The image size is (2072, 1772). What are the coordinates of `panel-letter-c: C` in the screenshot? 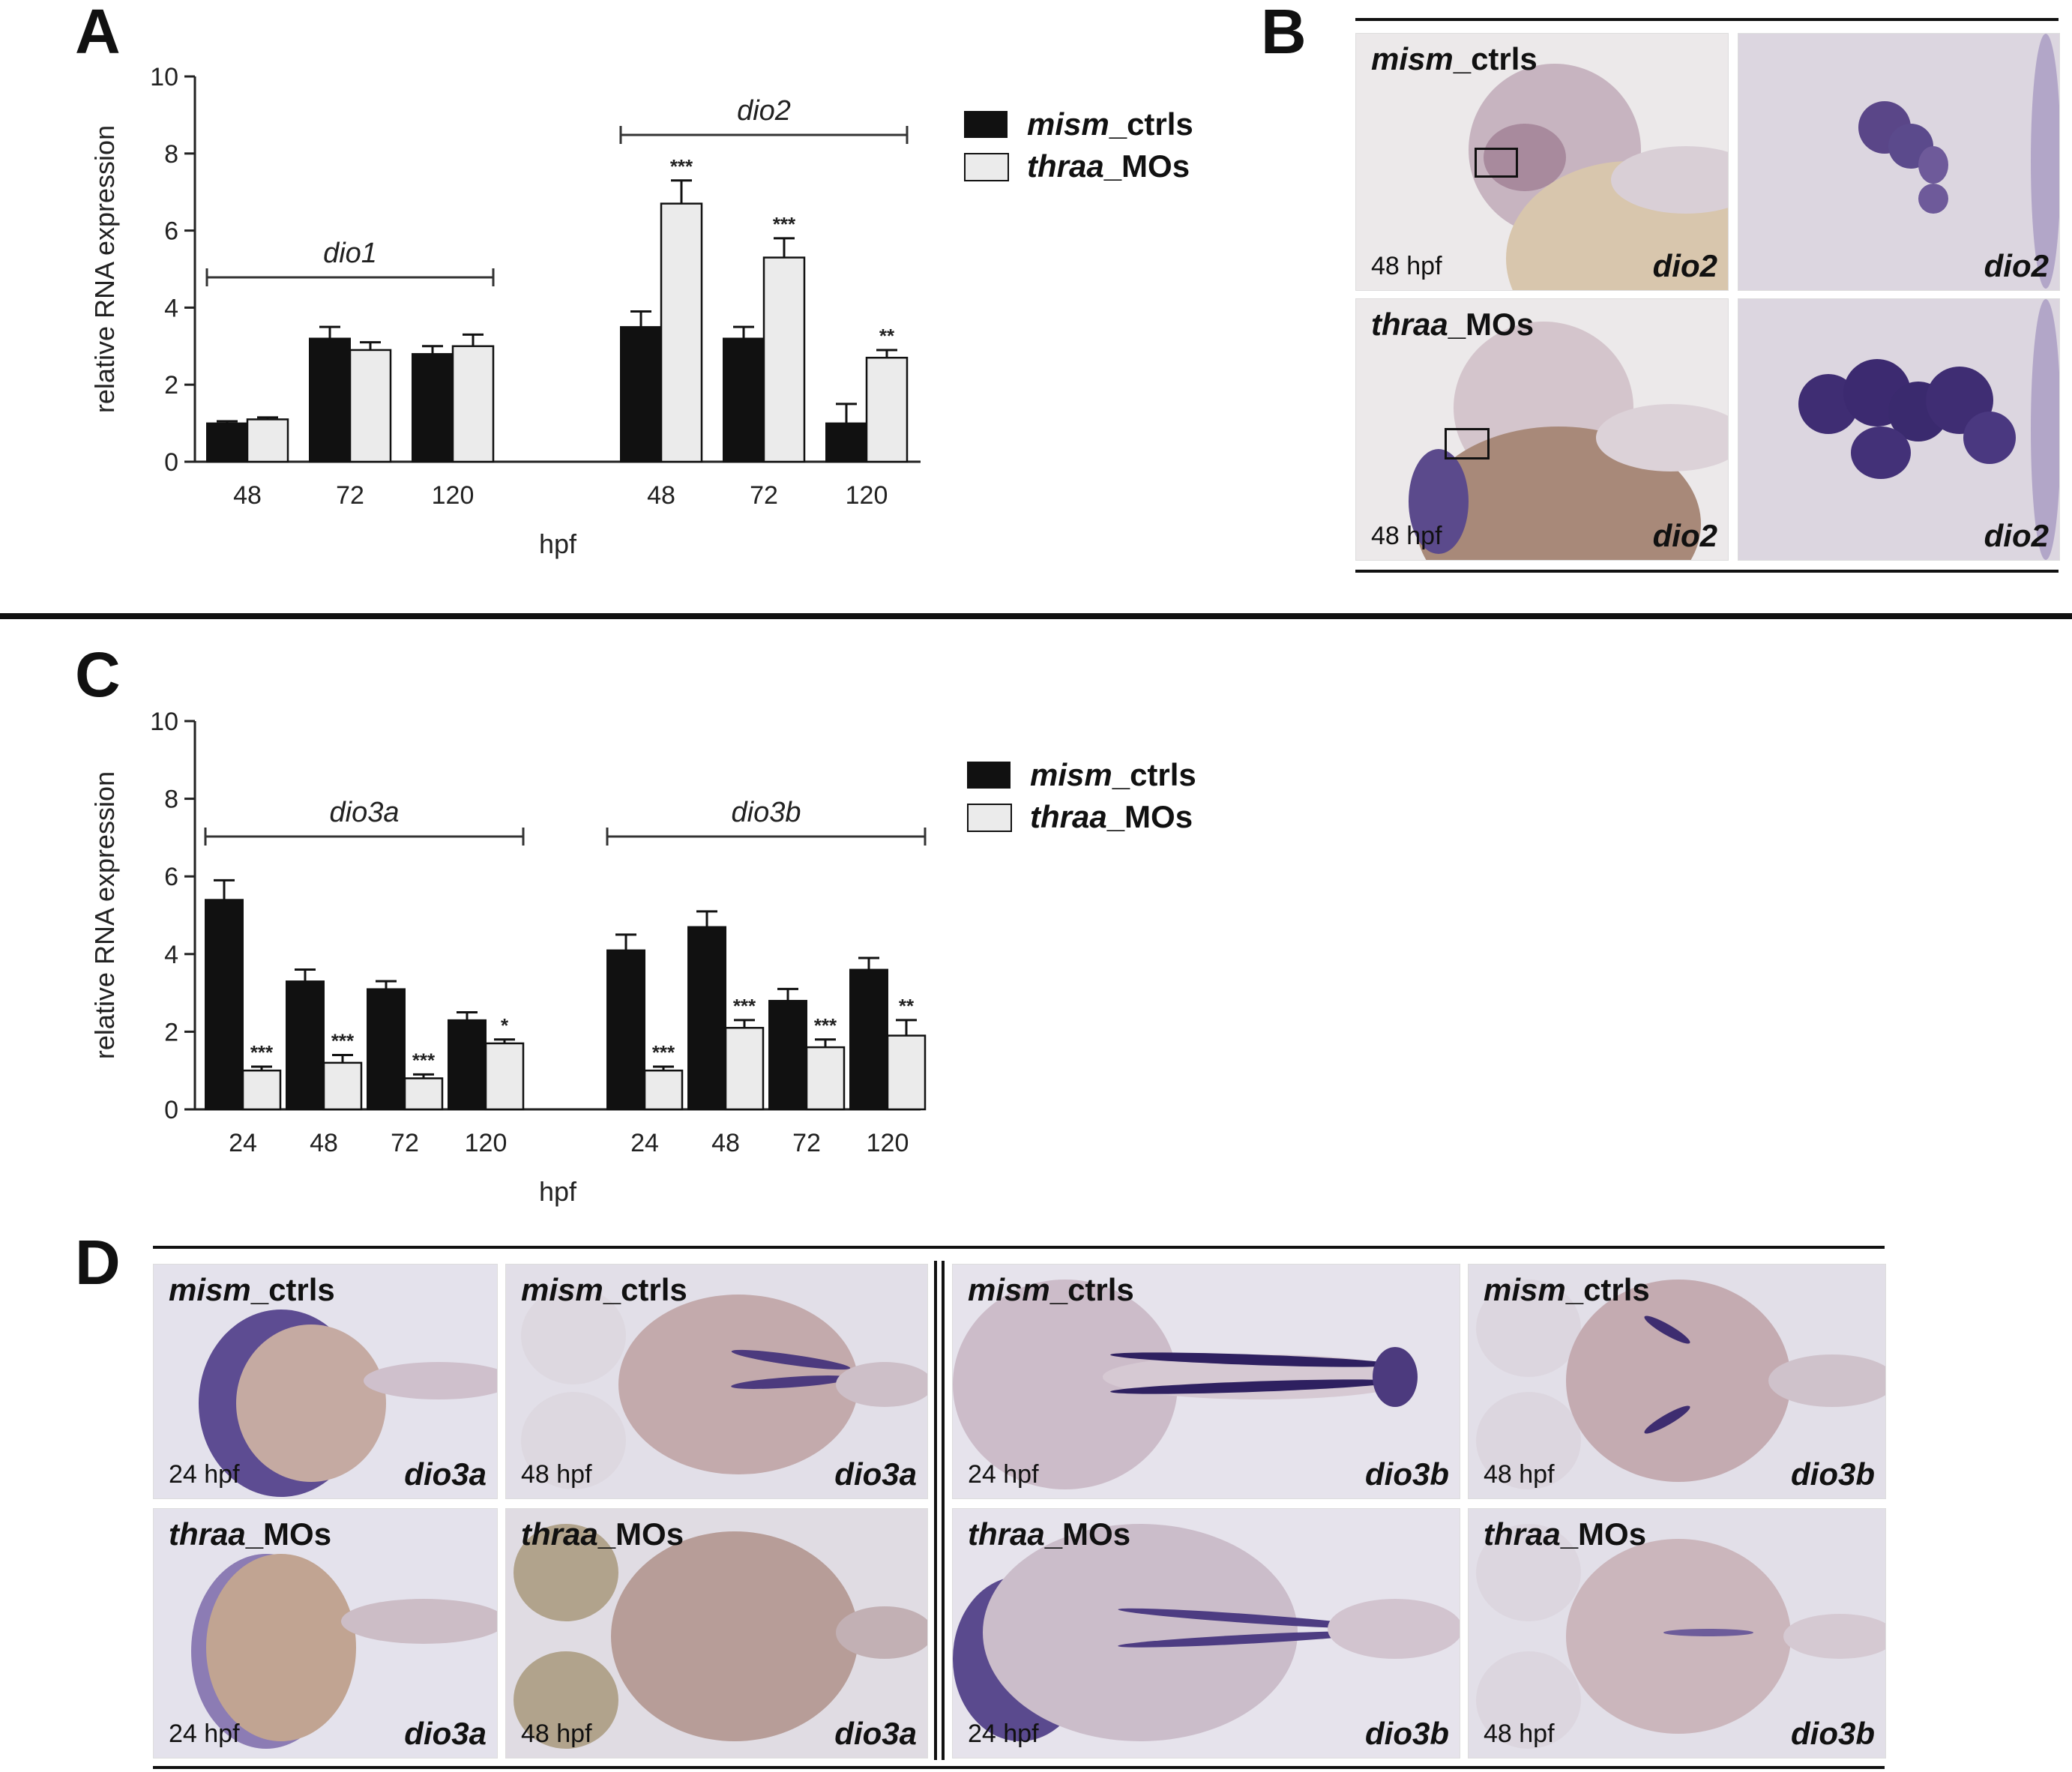 It's located at (98, 674).